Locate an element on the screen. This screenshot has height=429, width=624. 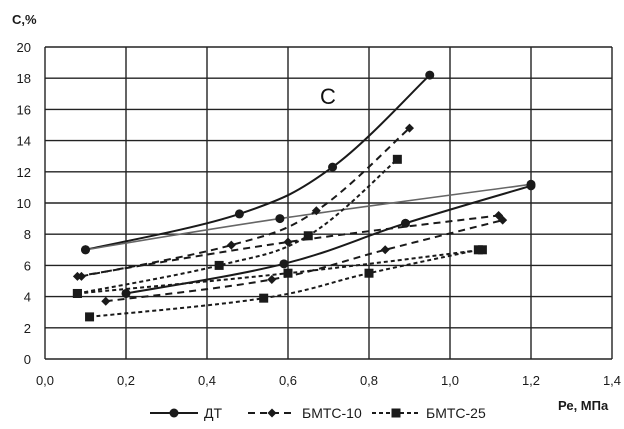
y-tick-label: 2 is located at coordinates (27, 328).